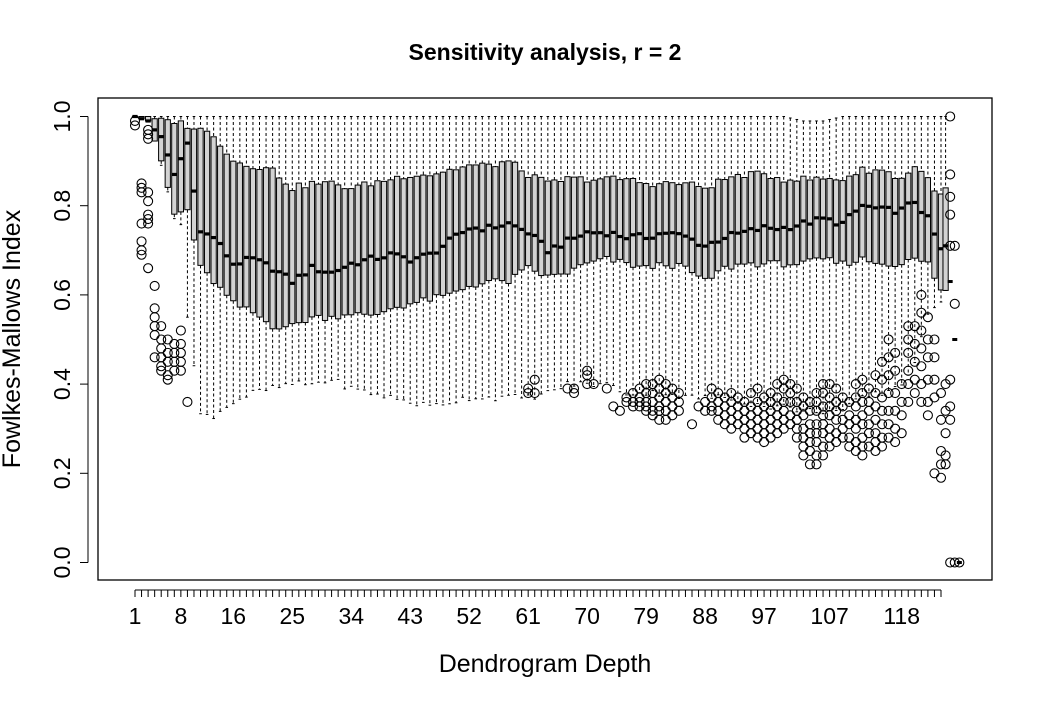 The width and height of the screenshot is (1043, 703). Describe the element at coordinates (62, 473) in the screenshot. I see `y-tick-label-1: 0.2` at that location.